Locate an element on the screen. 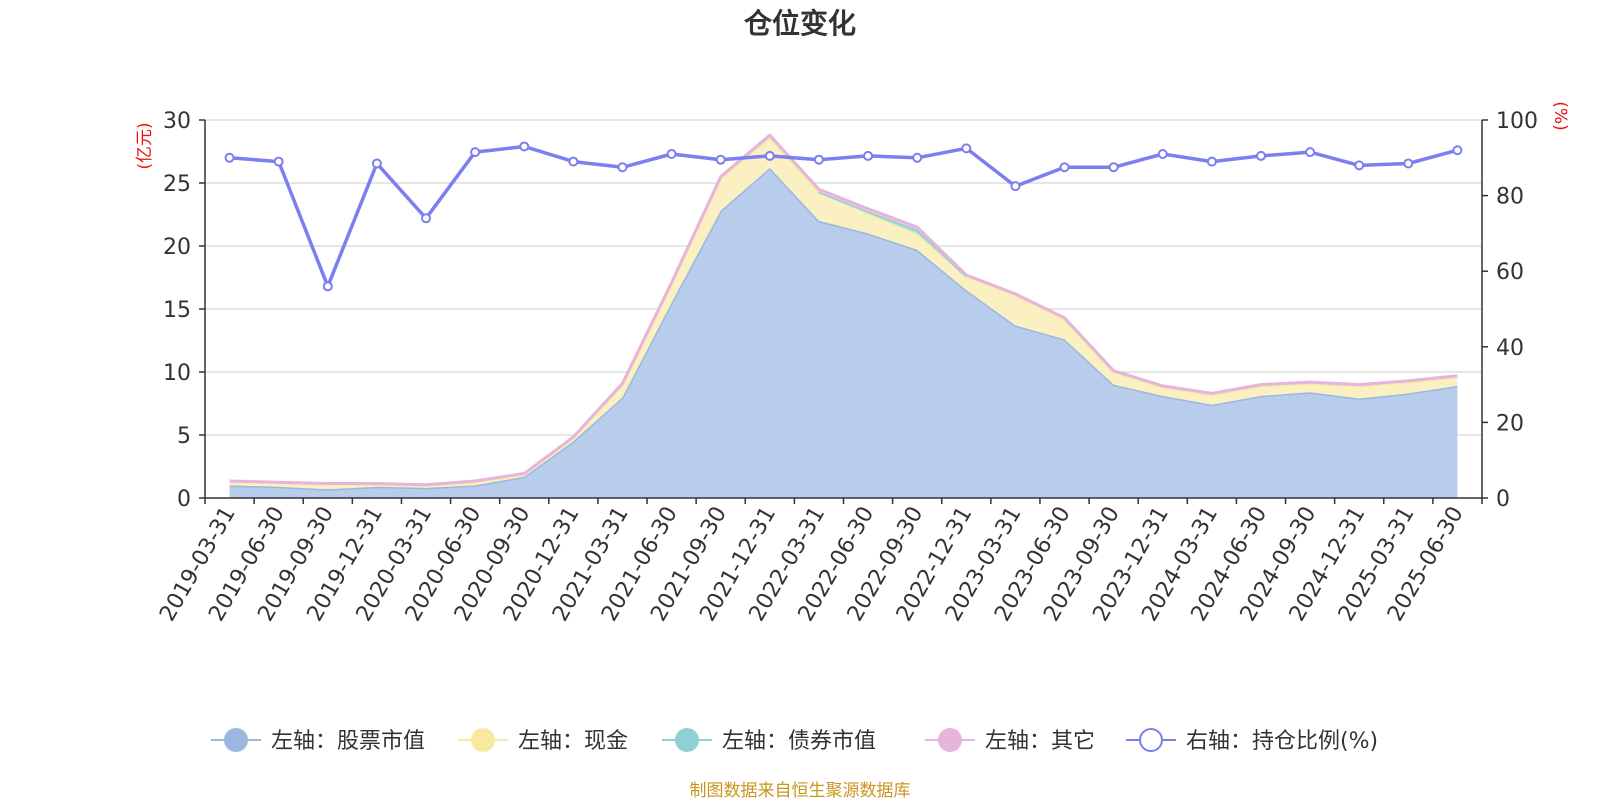 Image resolution: width=1600 pixels, height=800 pixels. legend-label-3: 左轴：其它 is located at coordinates (1040, 741).